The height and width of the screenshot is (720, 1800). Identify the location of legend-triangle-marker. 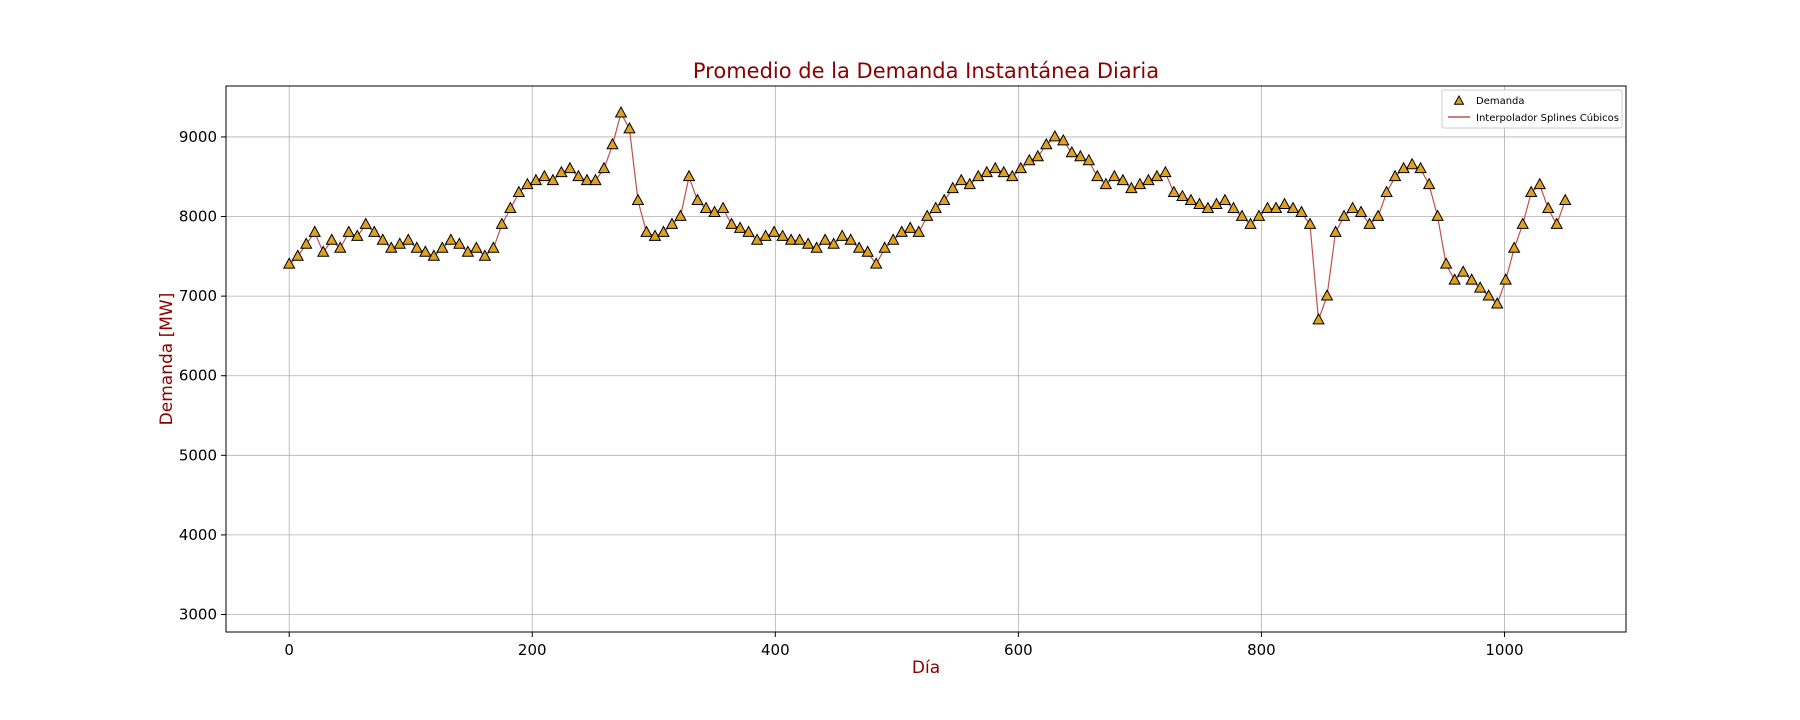
(1459, 99).